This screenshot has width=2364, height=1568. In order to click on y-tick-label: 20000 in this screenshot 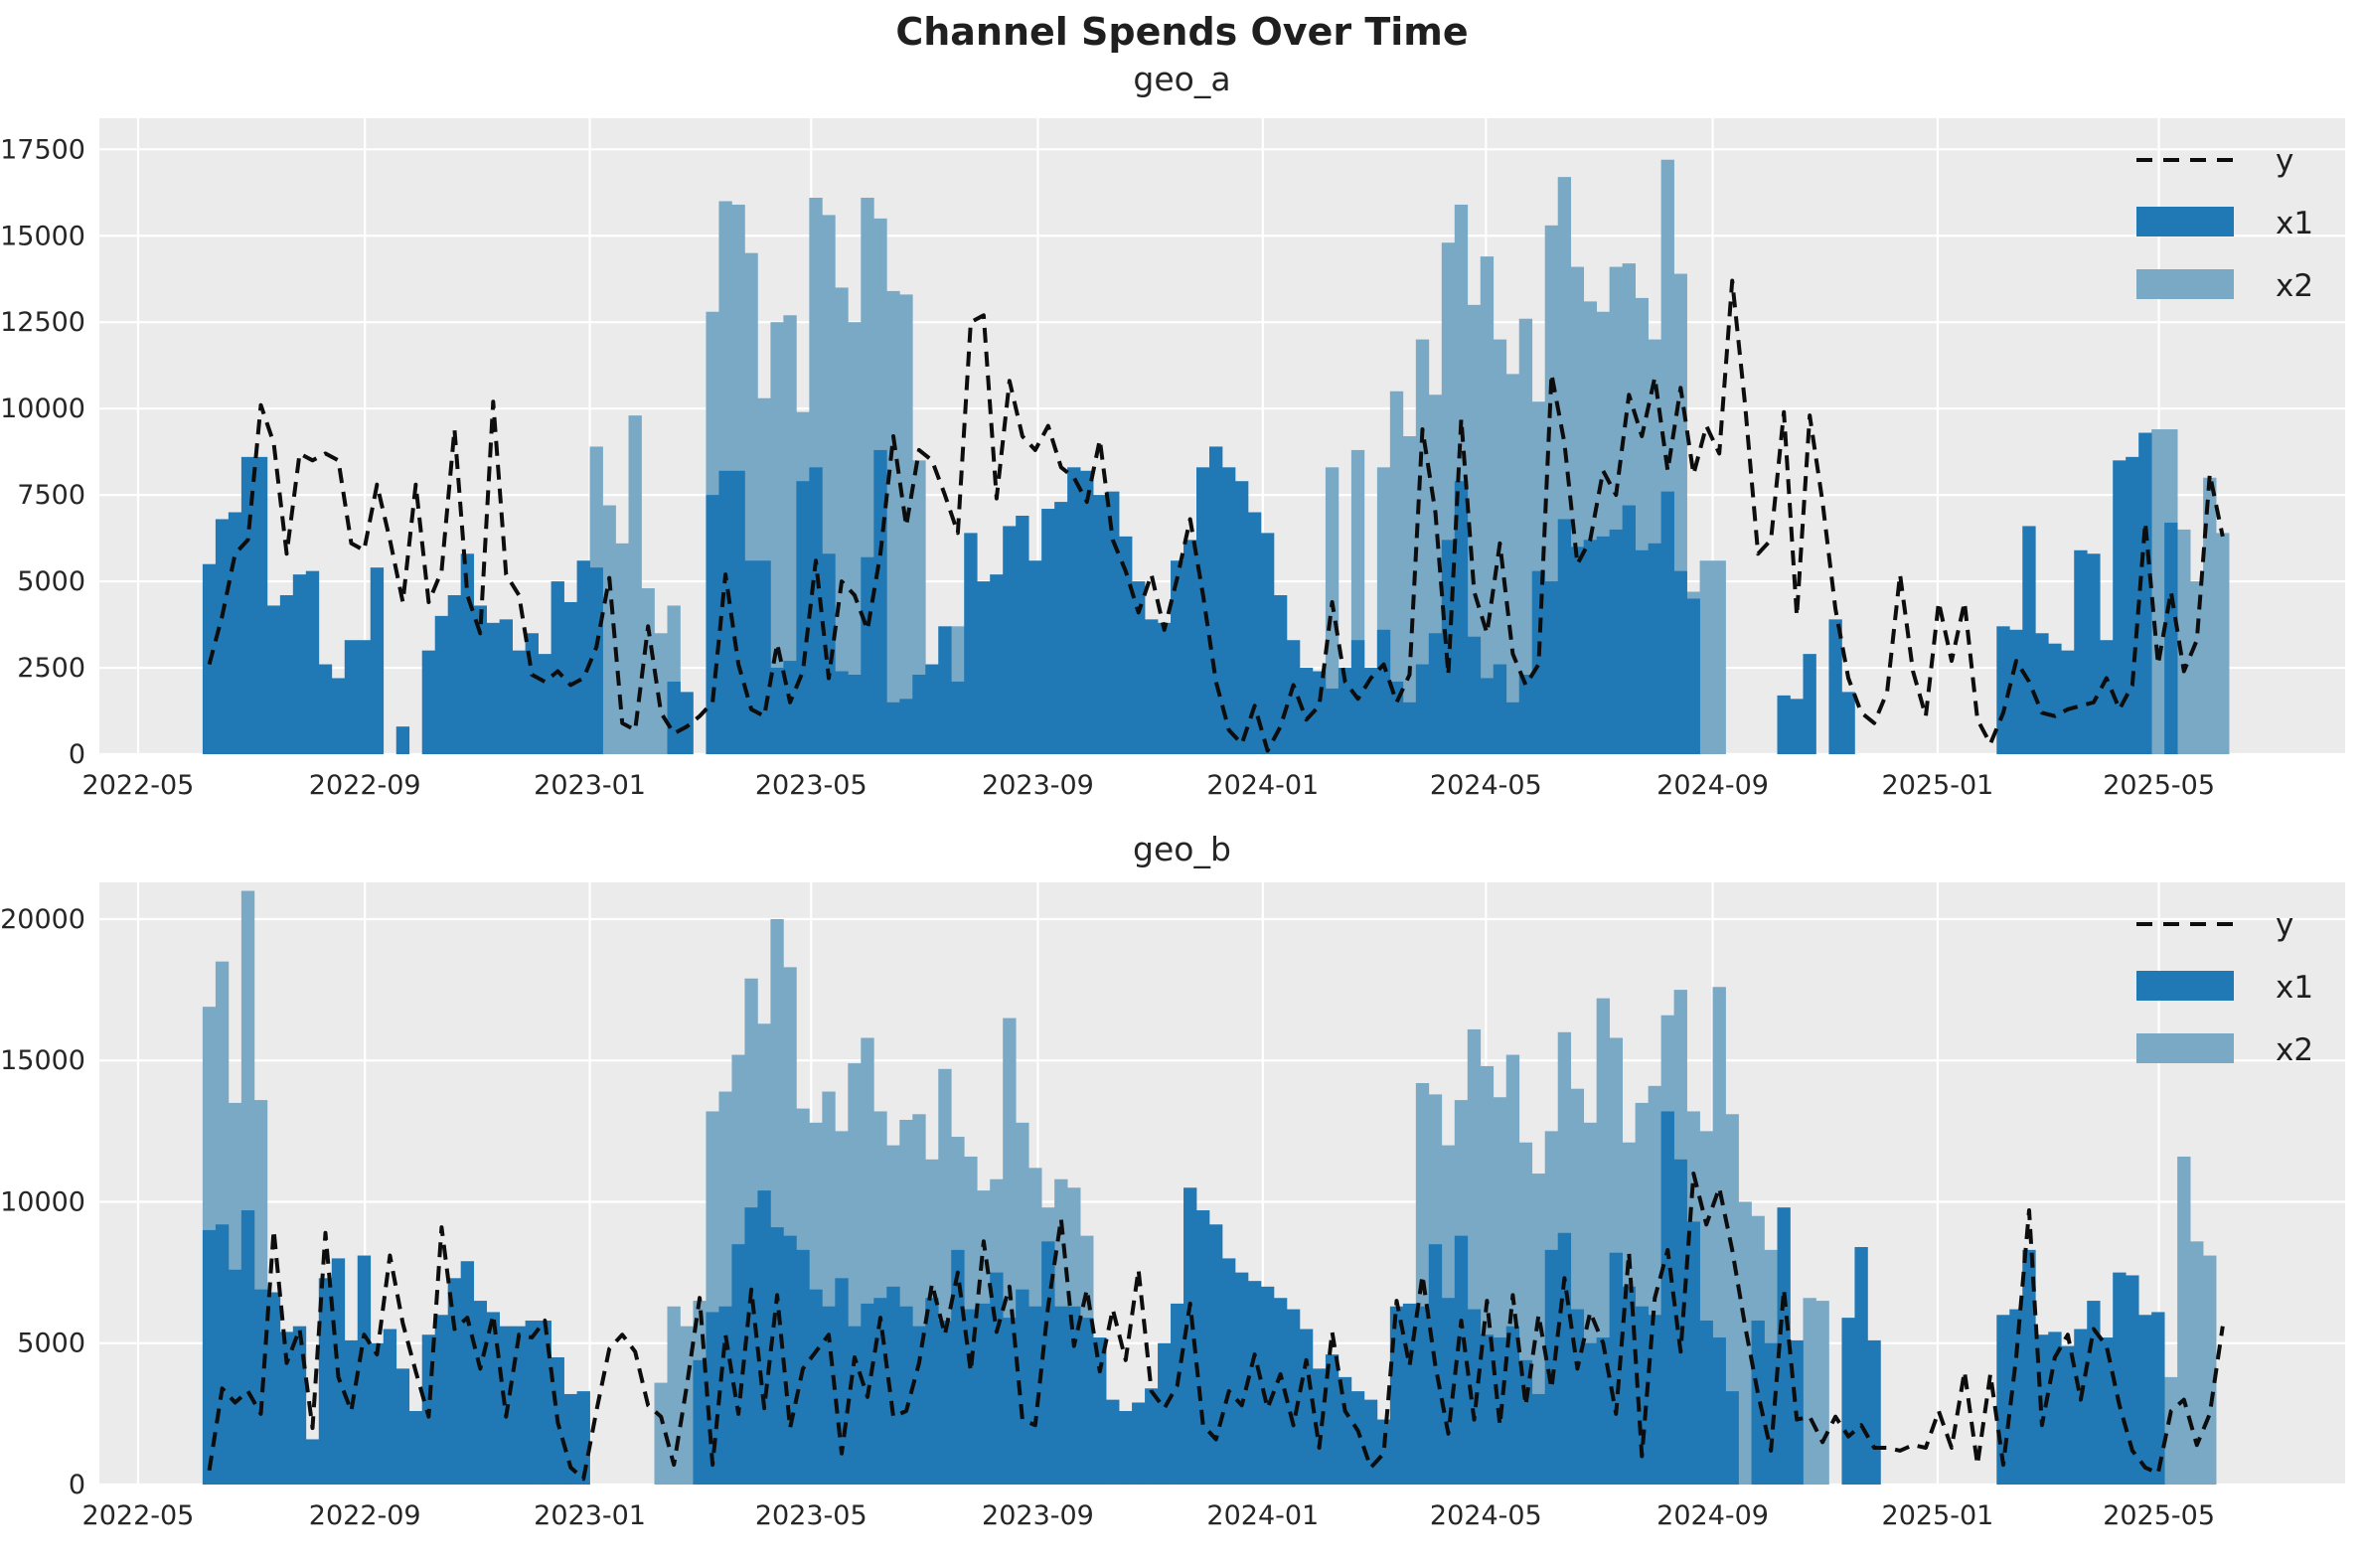, I will do `click(42, 920)`.